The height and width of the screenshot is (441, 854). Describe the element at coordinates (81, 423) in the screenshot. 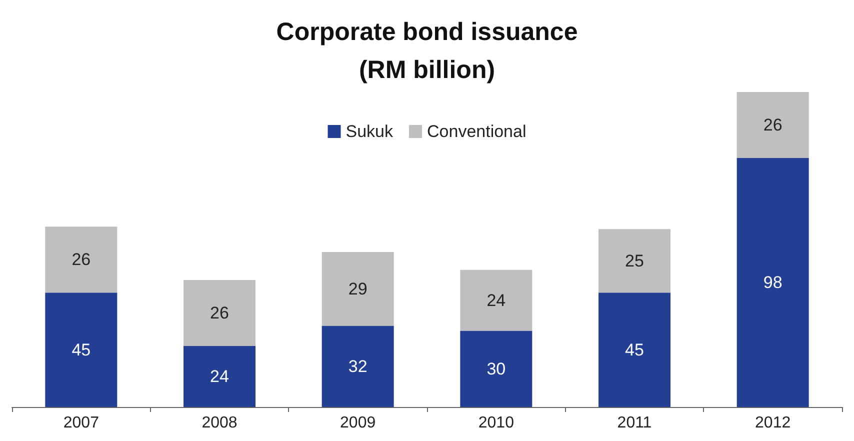

I see `x-tick-label: 2007` at that location.